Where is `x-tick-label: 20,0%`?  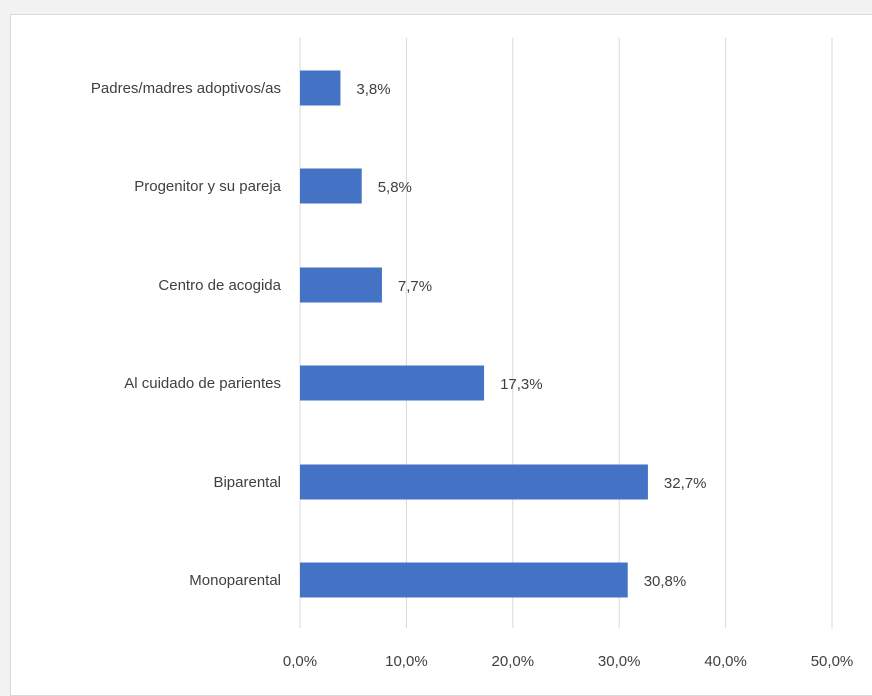
x-tick-label: 20,0% is located at coordinates (513, 661).